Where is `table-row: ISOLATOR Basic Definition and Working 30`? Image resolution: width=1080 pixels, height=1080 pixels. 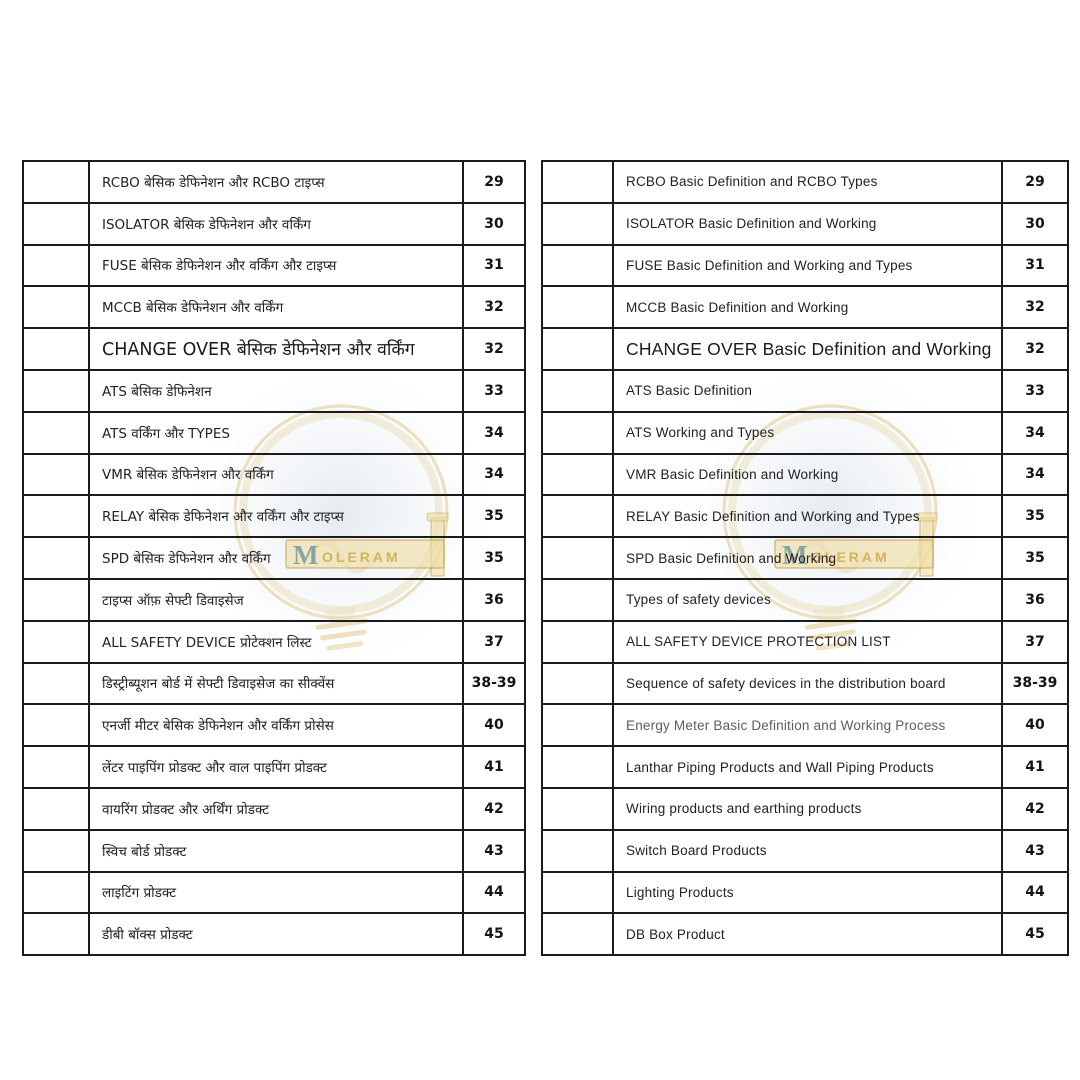
table-row: ISOLATOR Basic Definition and Working 30 is located at coordinates (805, 223).